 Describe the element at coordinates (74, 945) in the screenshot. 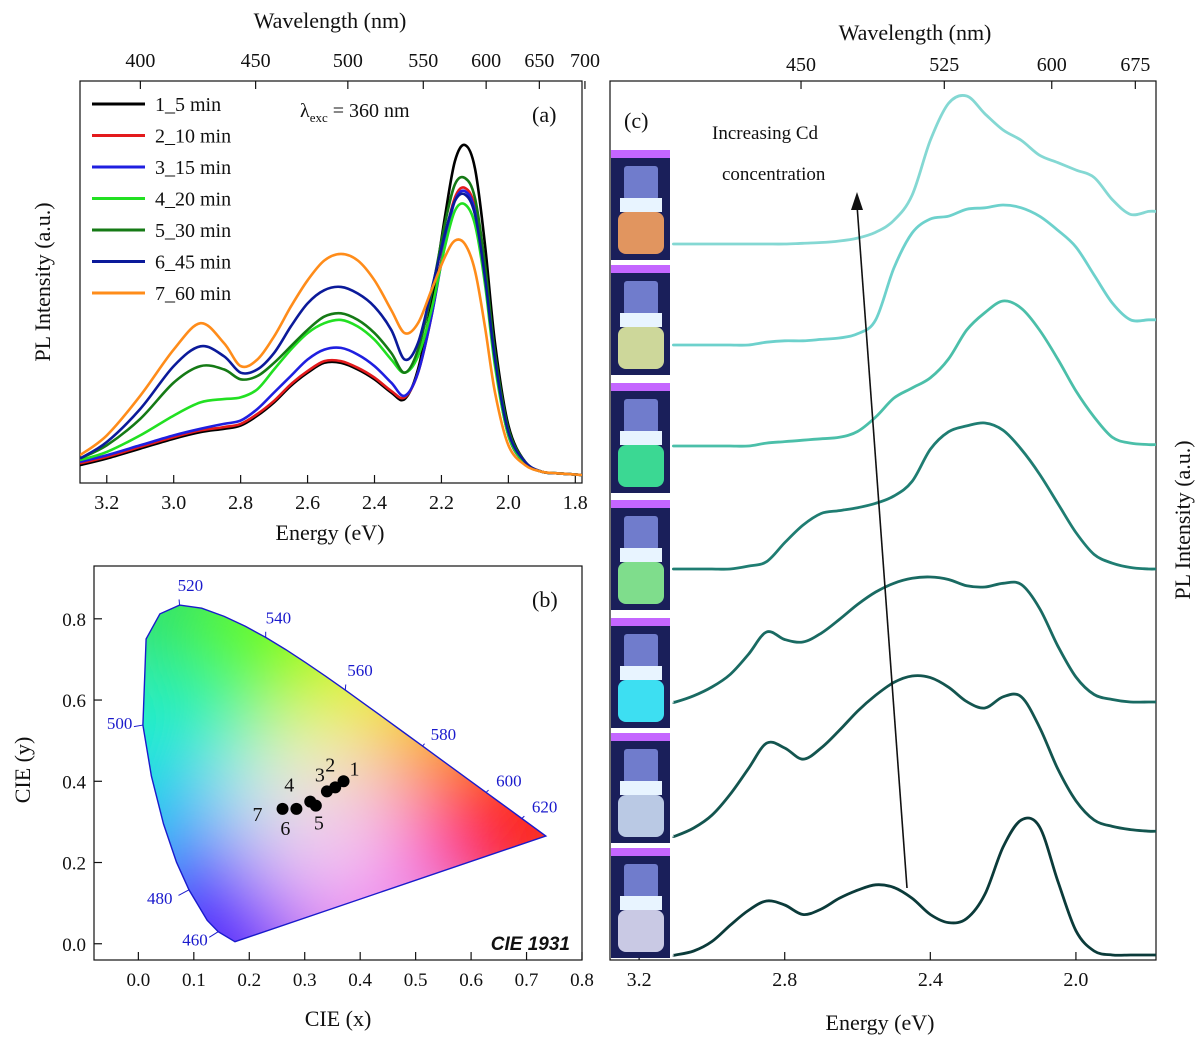

I see `b-ytick-label: 0.0` at that location.